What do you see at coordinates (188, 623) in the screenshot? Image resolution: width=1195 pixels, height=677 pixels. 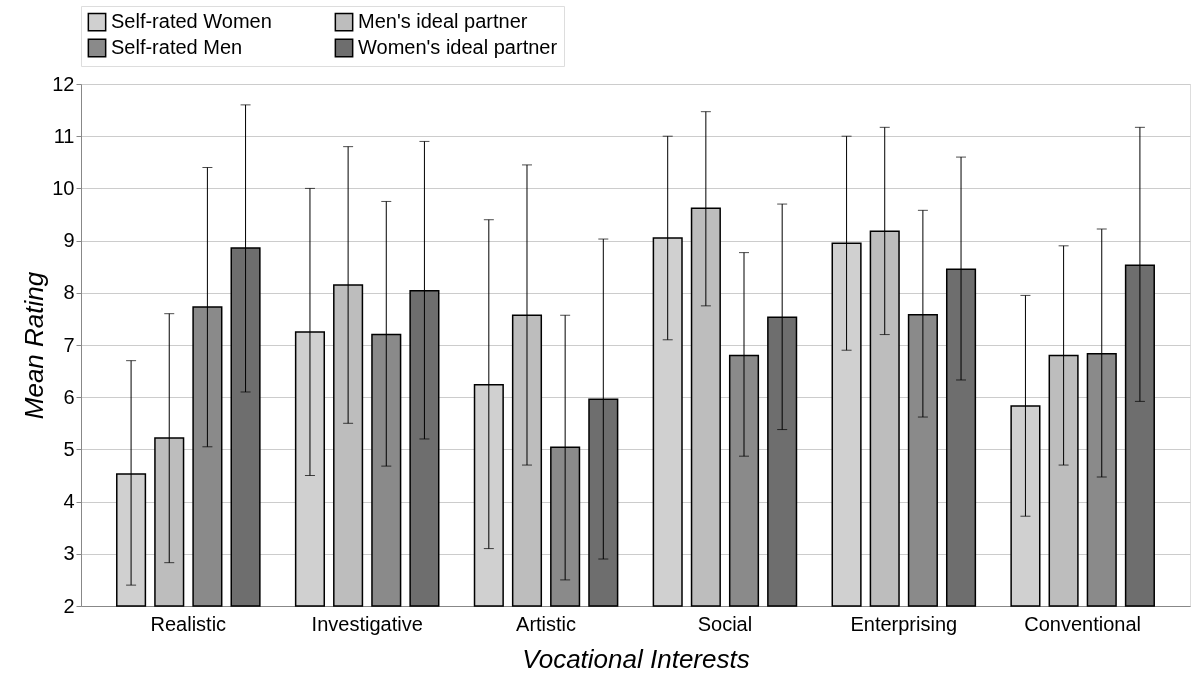 I see `x-tick-label: Realistic` at bounding box center [188, 623].